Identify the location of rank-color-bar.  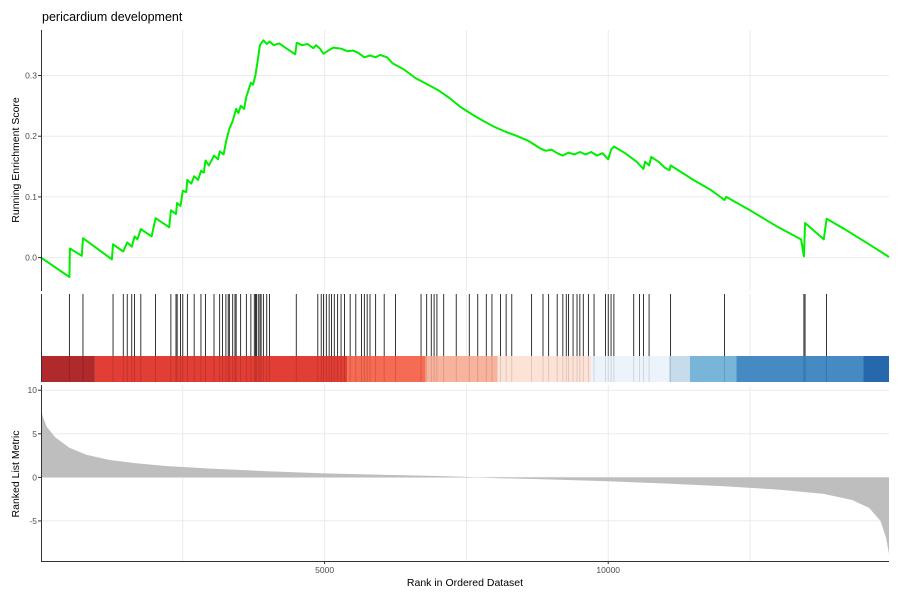
(465, 369).